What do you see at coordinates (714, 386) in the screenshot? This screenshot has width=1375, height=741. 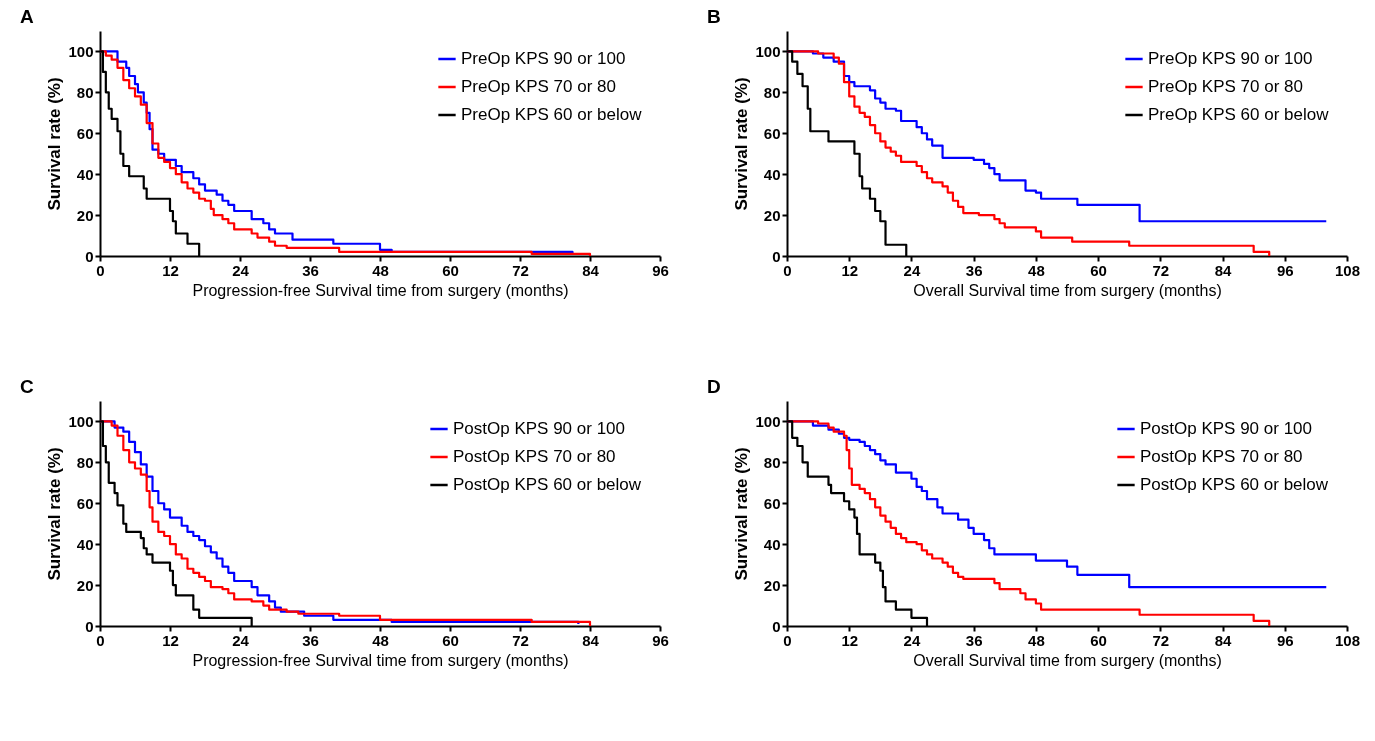 I see `chart-title: D` at bounding box center [714, 386].